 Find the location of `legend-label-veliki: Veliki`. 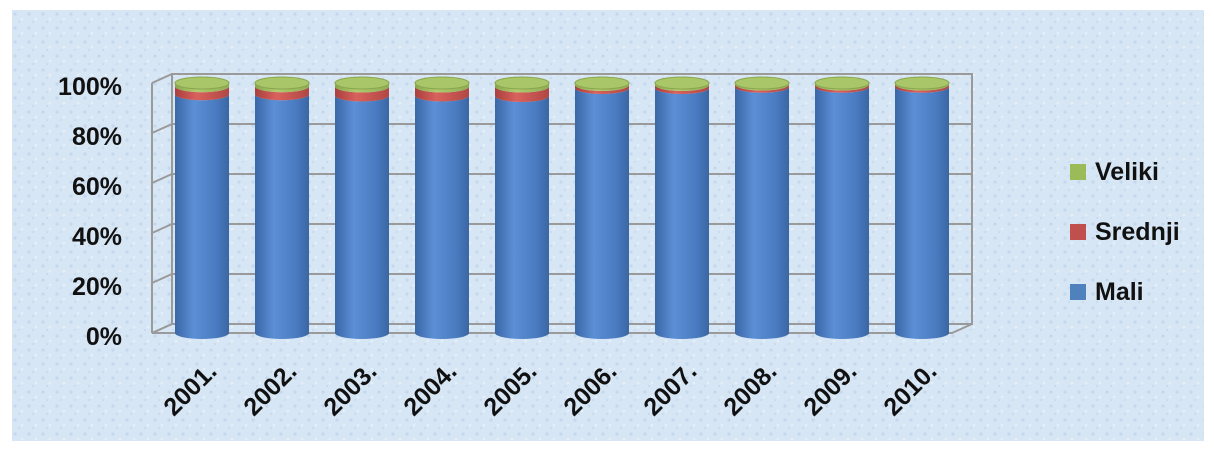

legend-label-veliki: Veliki is located at coordinates (1127, 172).